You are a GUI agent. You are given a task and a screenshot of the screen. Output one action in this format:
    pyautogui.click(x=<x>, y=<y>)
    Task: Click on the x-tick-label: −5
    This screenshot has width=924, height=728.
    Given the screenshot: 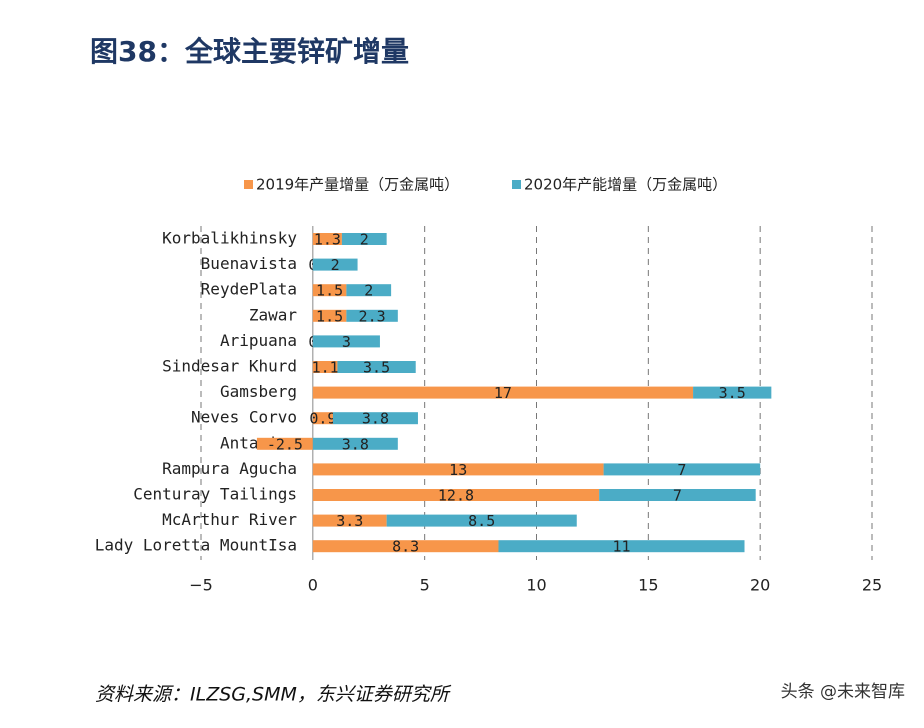 What is the action you would take?
    pyautogui.click(x=201, y=585)
    